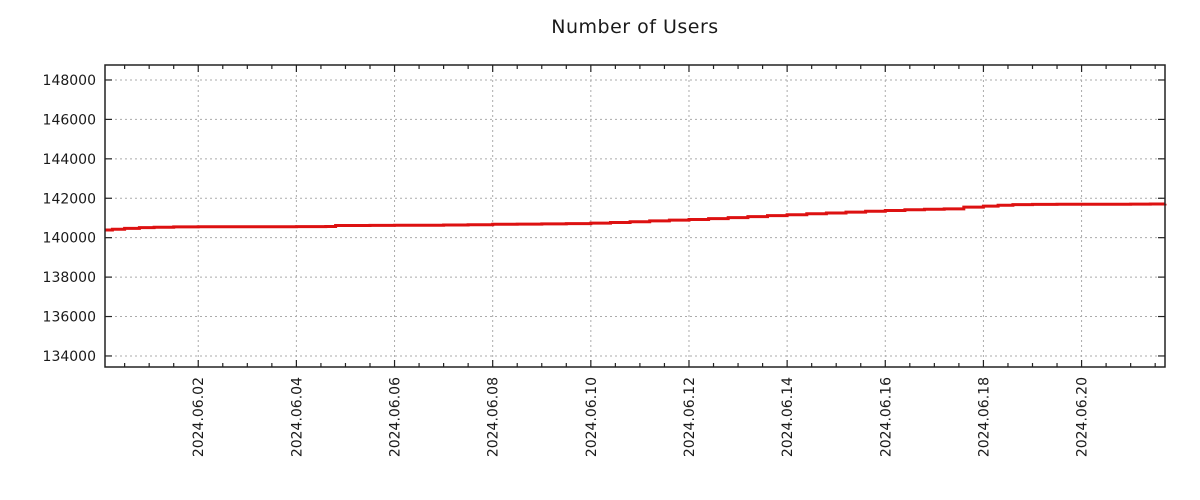  I want to click on x-tick-label: 2024.06.16, so click(886, 417).